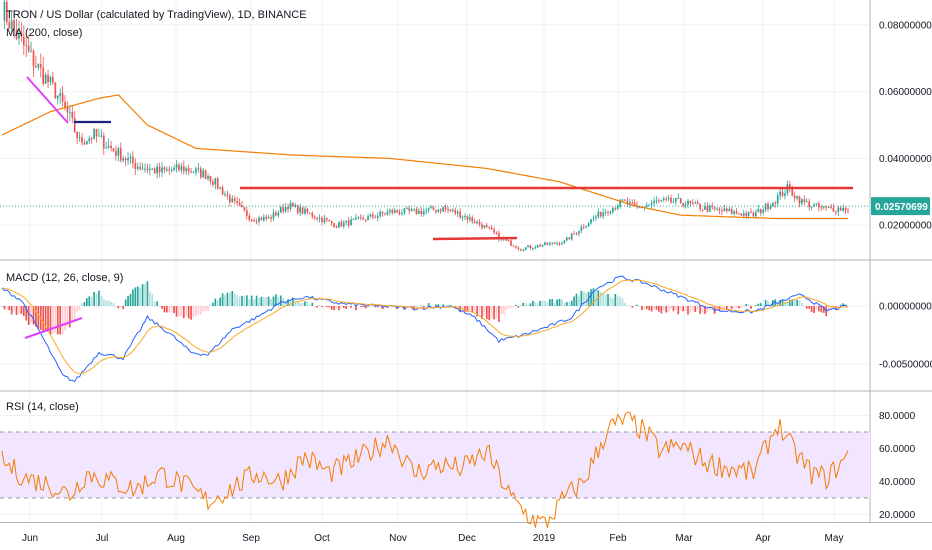  What do you see at coordinates (47, 100) in the screenshot?
I see `downtrend-line` at bounding box center [47, 100].